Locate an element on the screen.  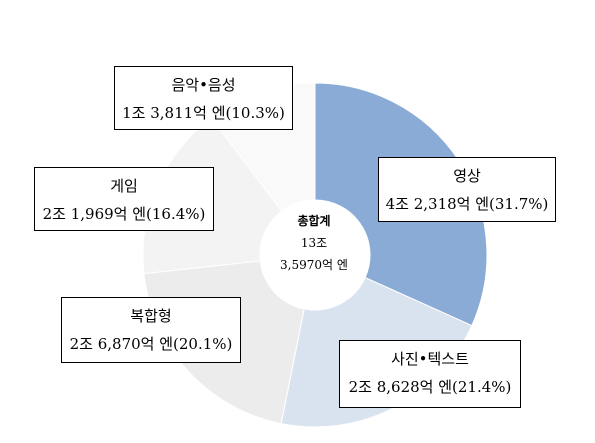
callout-music-audio-name: 음악•음성 is located at coordinates (203, 85).